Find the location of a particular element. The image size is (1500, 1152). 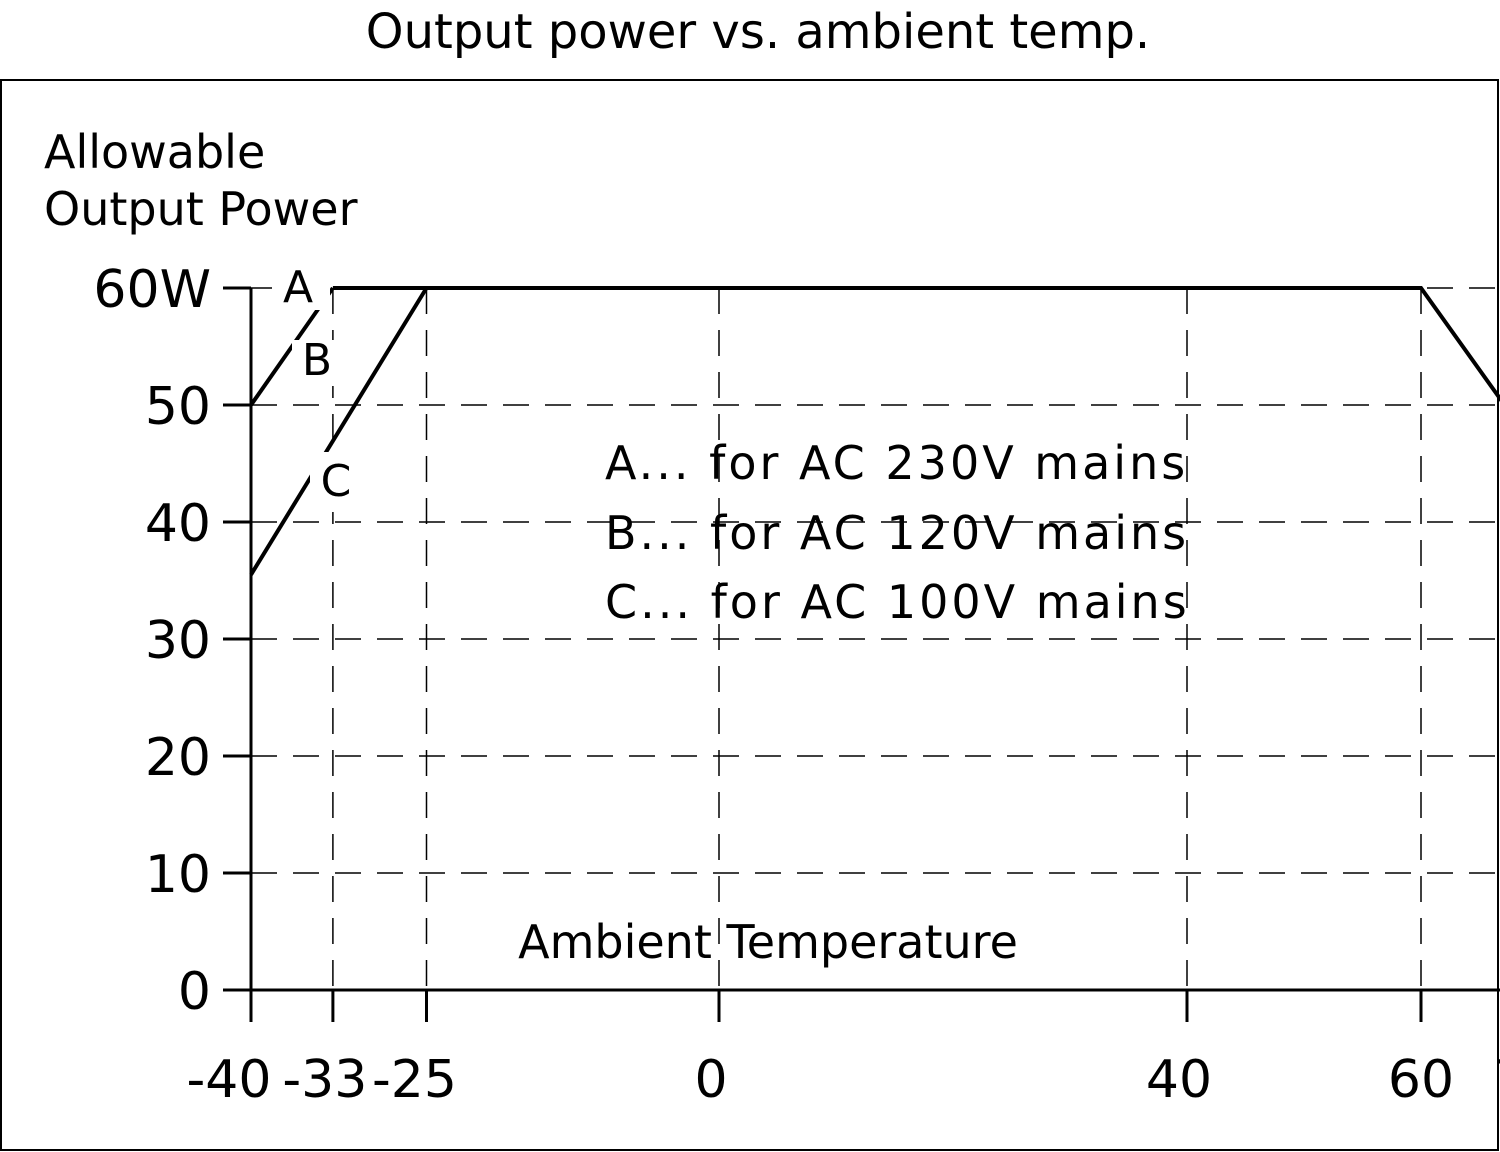

series-letter-b: B is located at coordinates (317, 360).